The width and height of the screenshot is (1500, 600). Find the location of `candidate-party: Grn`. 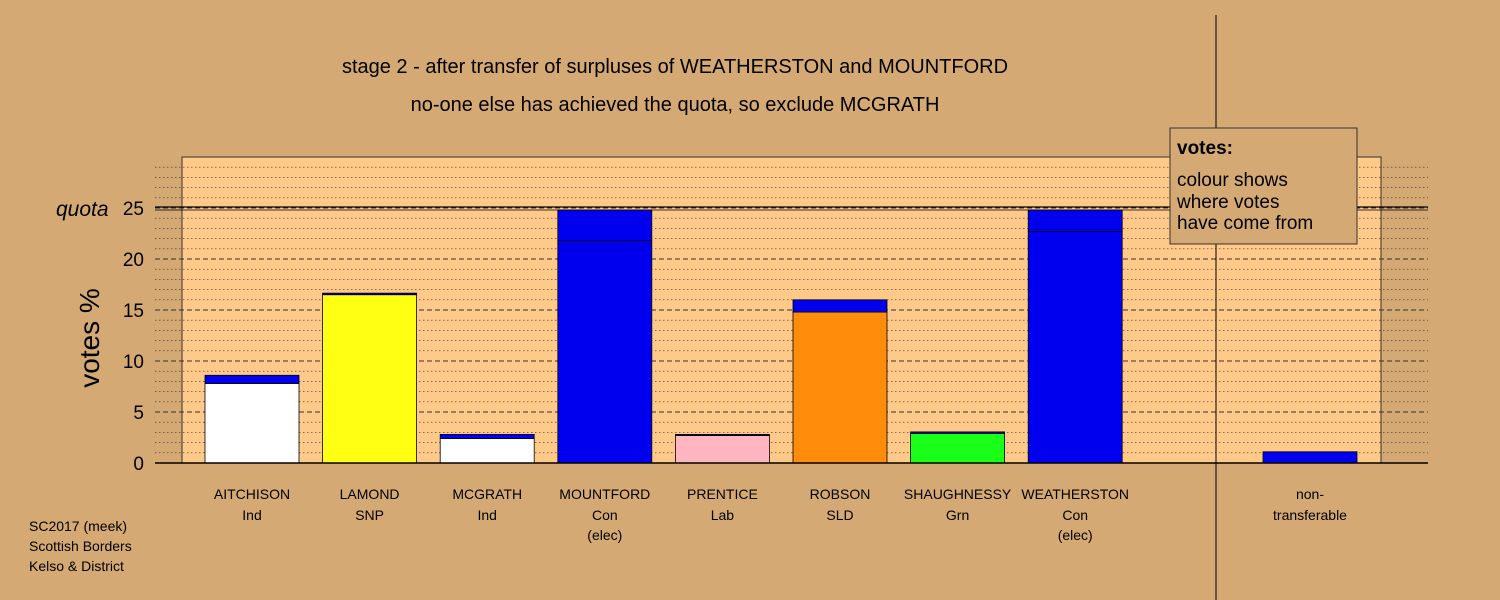

candidate-party: Grn is located at coordinates (957, 515).